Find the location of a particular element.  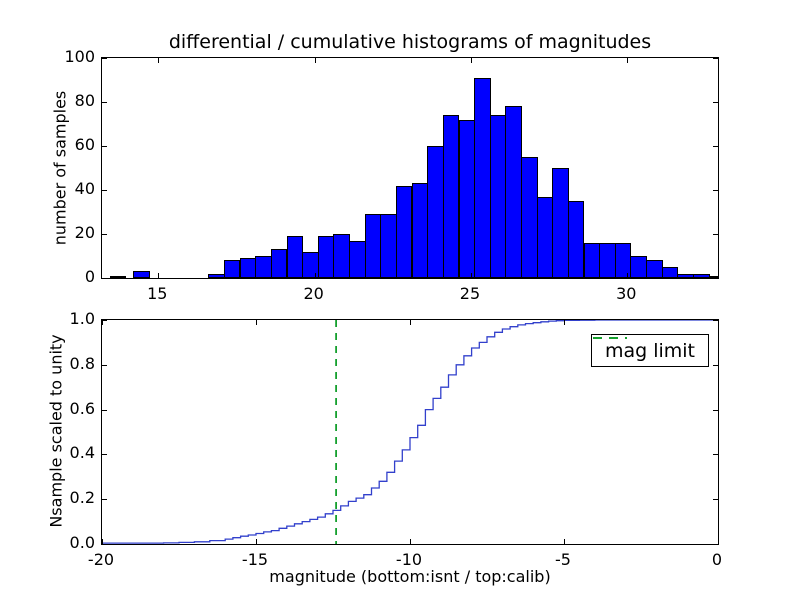

y-tick-label: 0.2 is located at coordinates (82, 498).